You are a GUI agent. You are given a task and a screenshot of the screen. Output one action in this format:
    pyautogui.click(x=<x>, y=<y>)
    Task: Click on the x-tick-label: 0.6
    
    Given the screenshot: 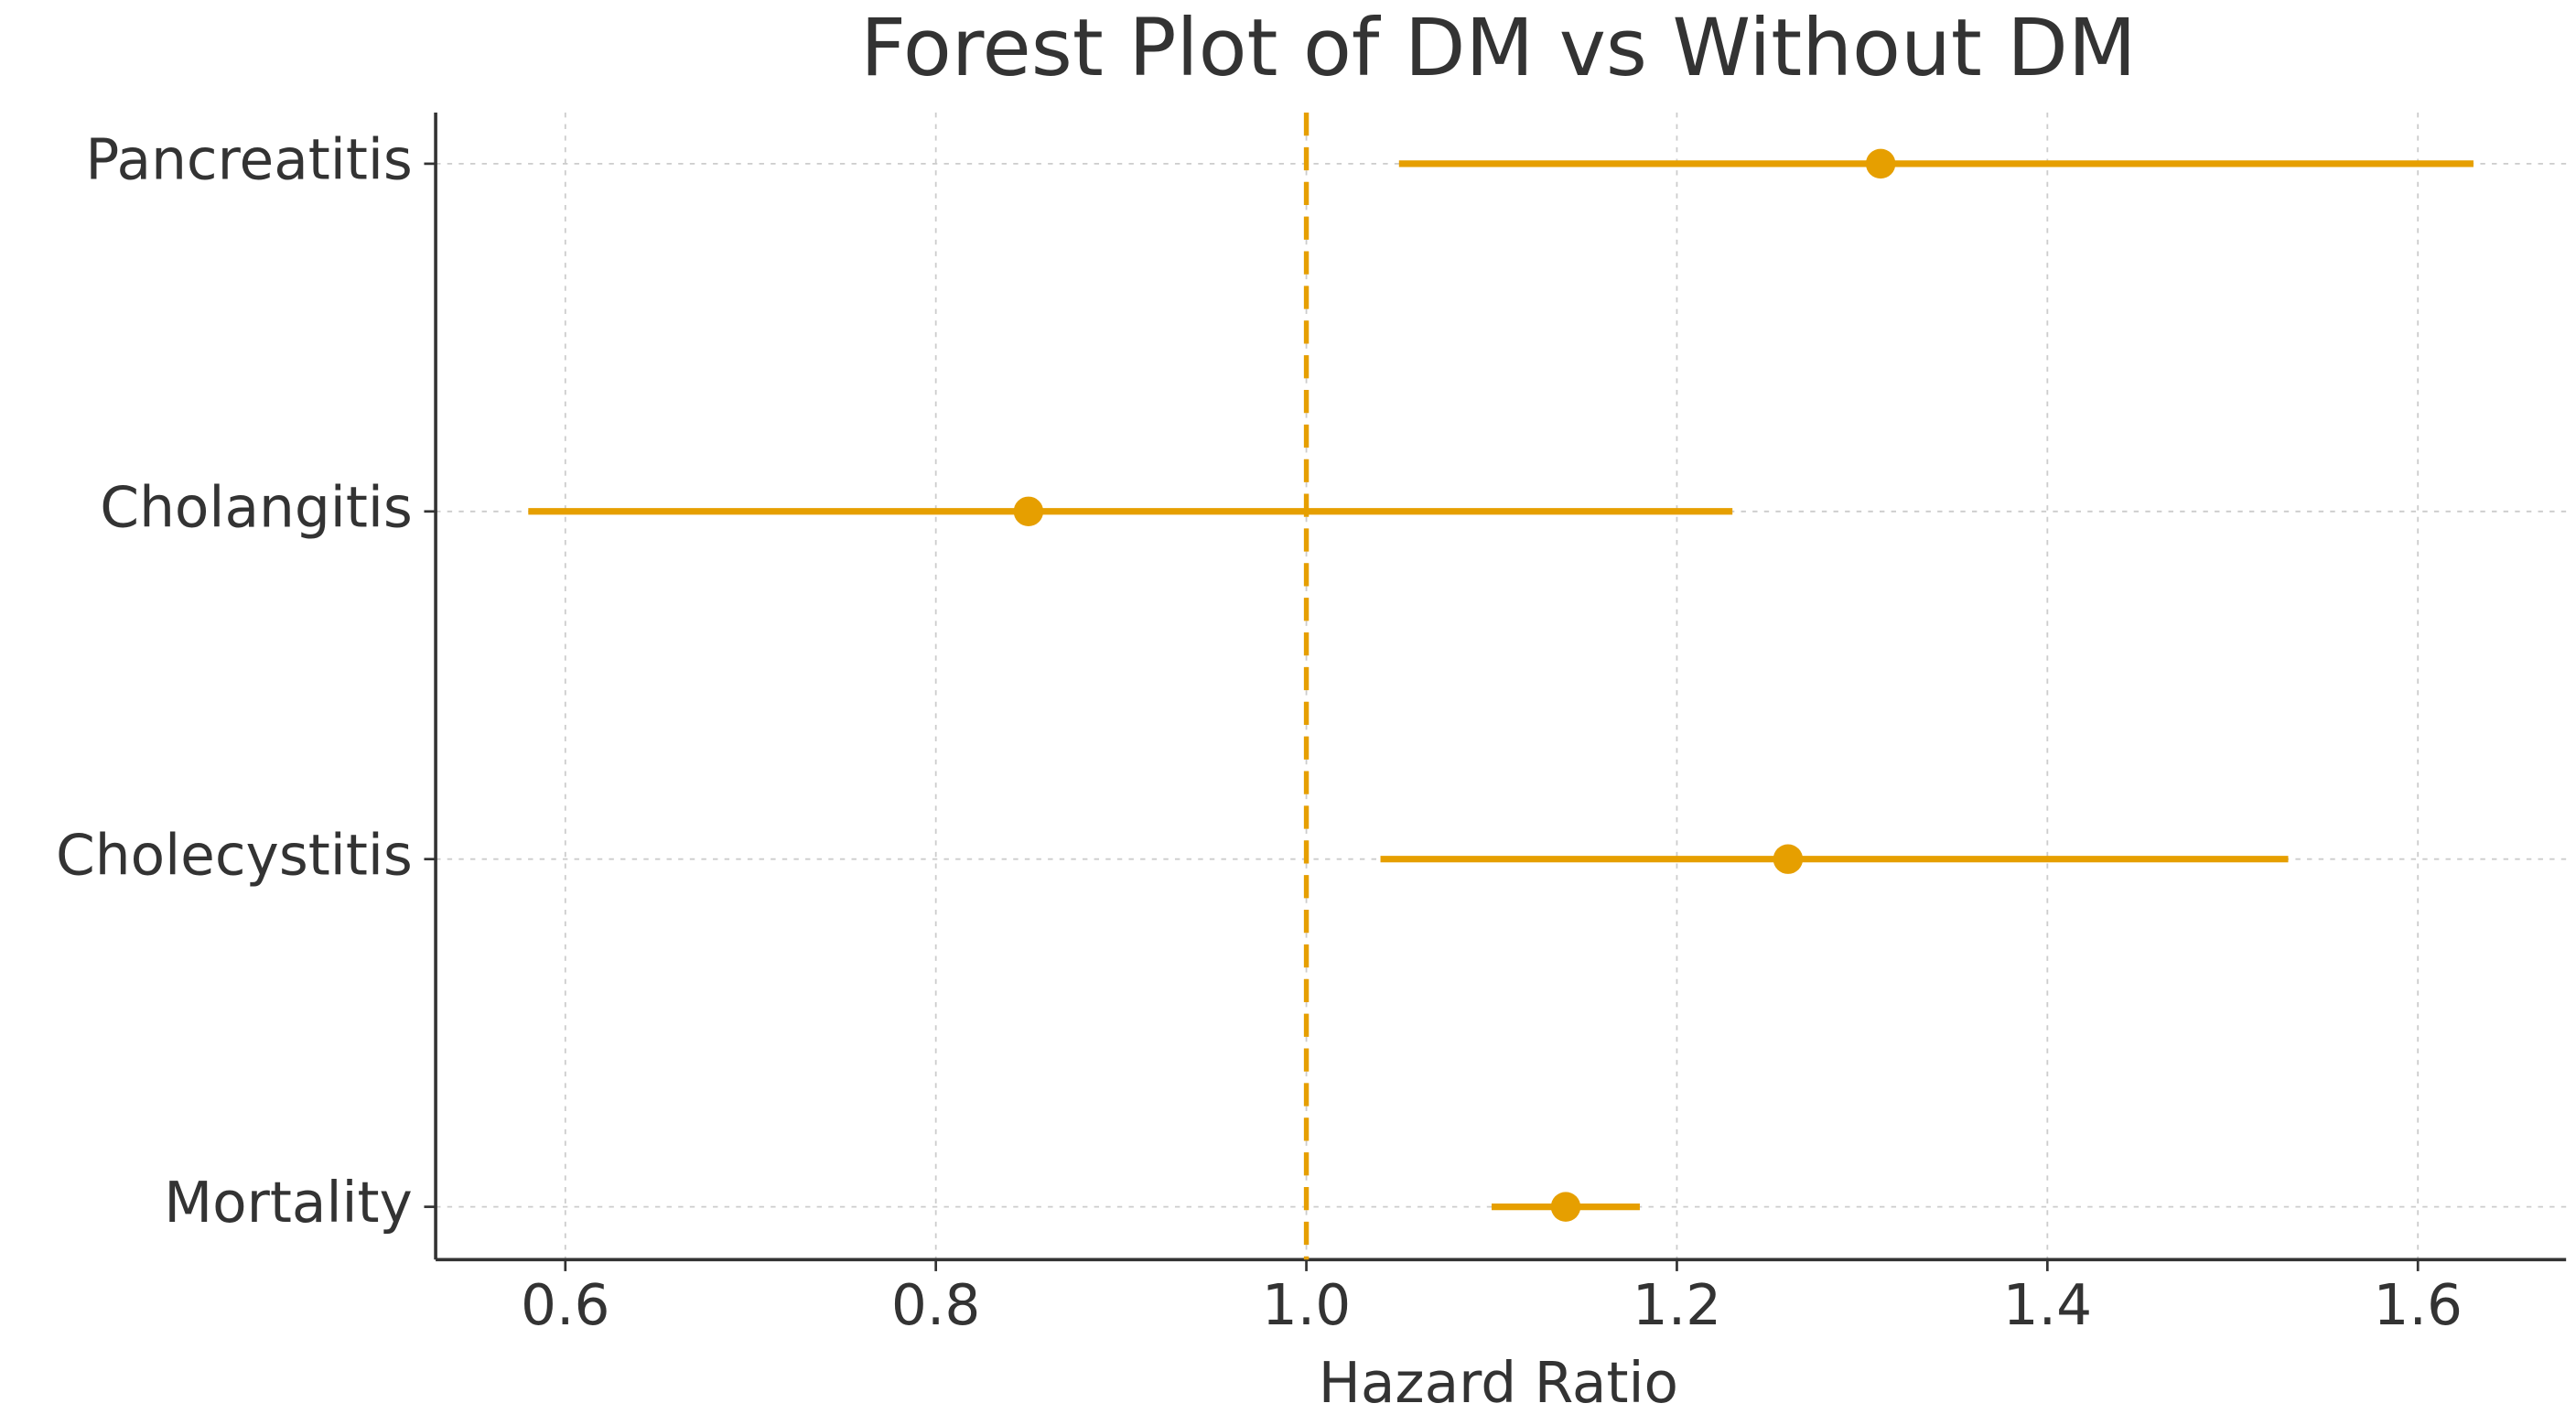 What is the action you would take?
    pyautogui.click(x=565, y=1305)
    